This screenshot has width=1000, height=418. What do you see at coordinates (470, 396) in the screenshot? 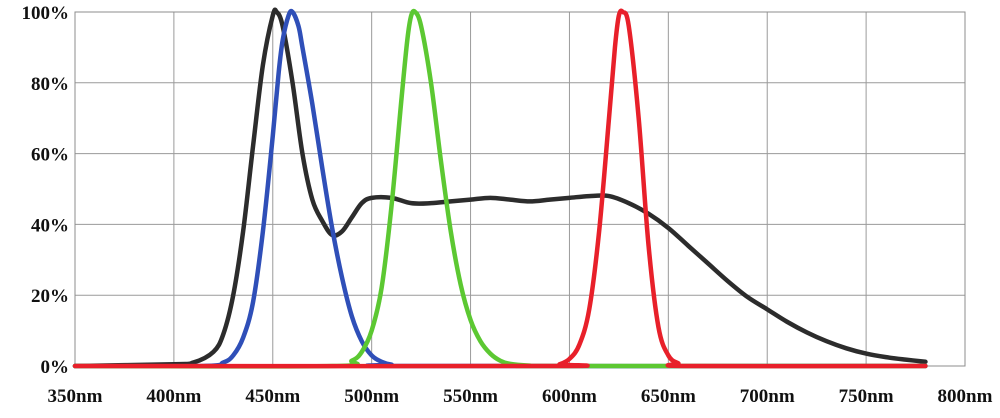
I see `x-tick-label: 550nm` at bounding box center [470, 396].